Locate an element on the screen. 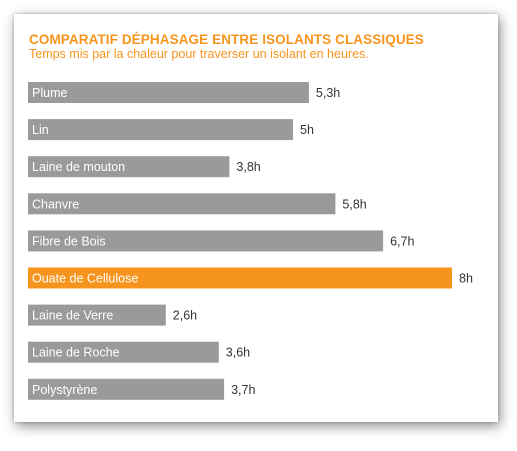 The image size is (517, 451). category-label: Laine de Verre is located at coordinates (72, 316).